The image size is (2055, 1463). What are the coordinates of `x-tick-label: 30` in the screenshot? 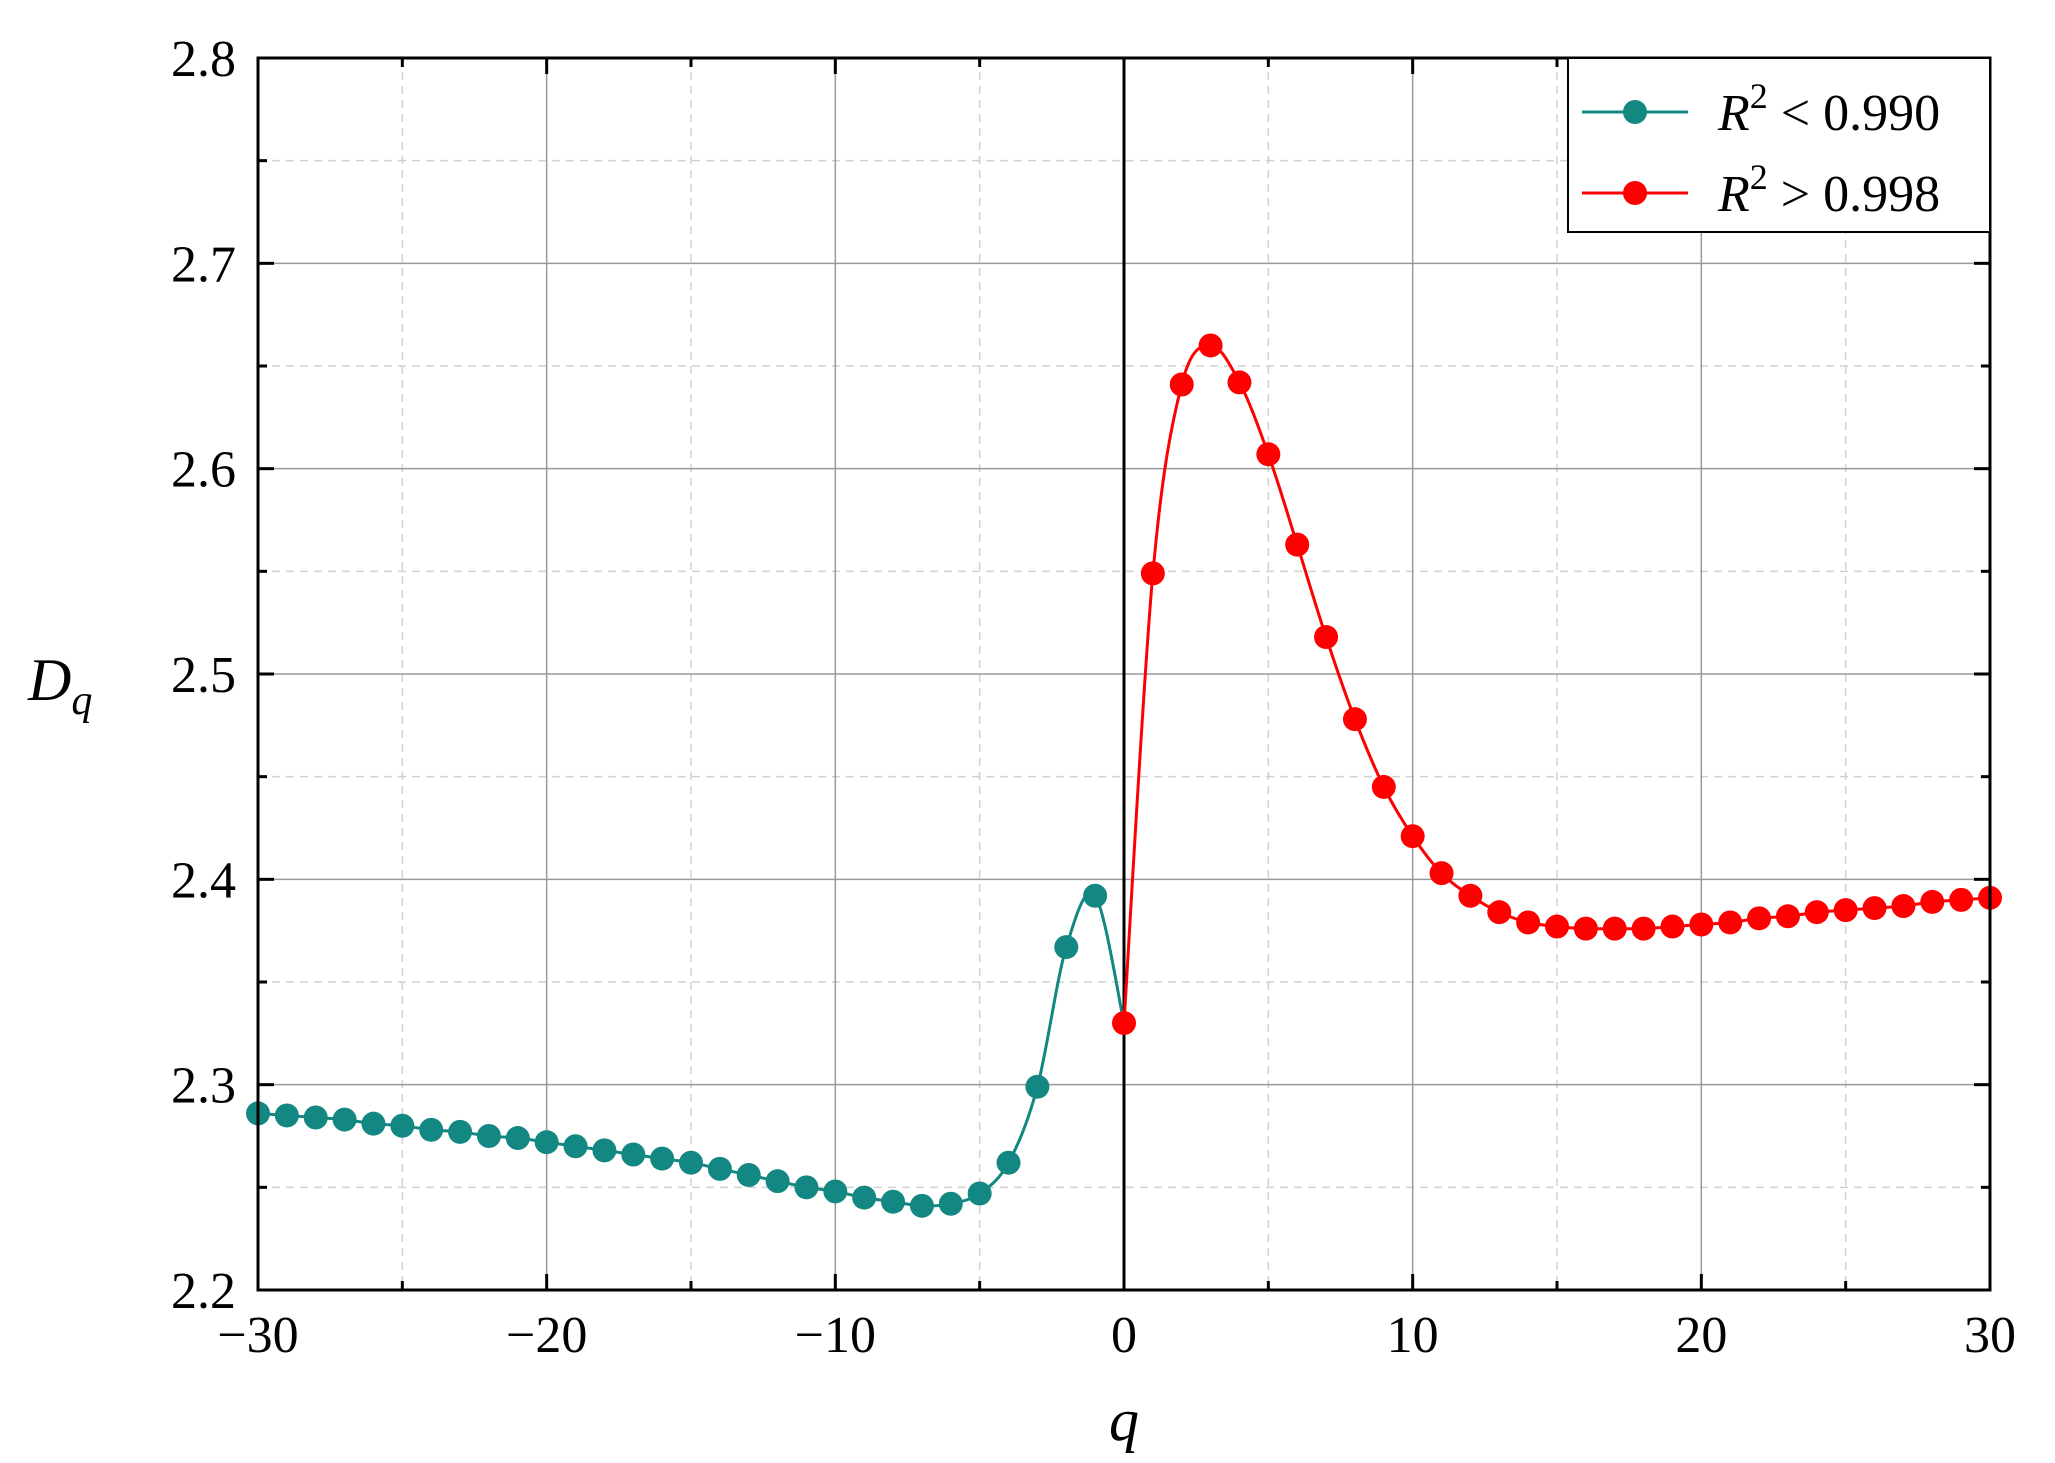 It's located at (1990, 1335).